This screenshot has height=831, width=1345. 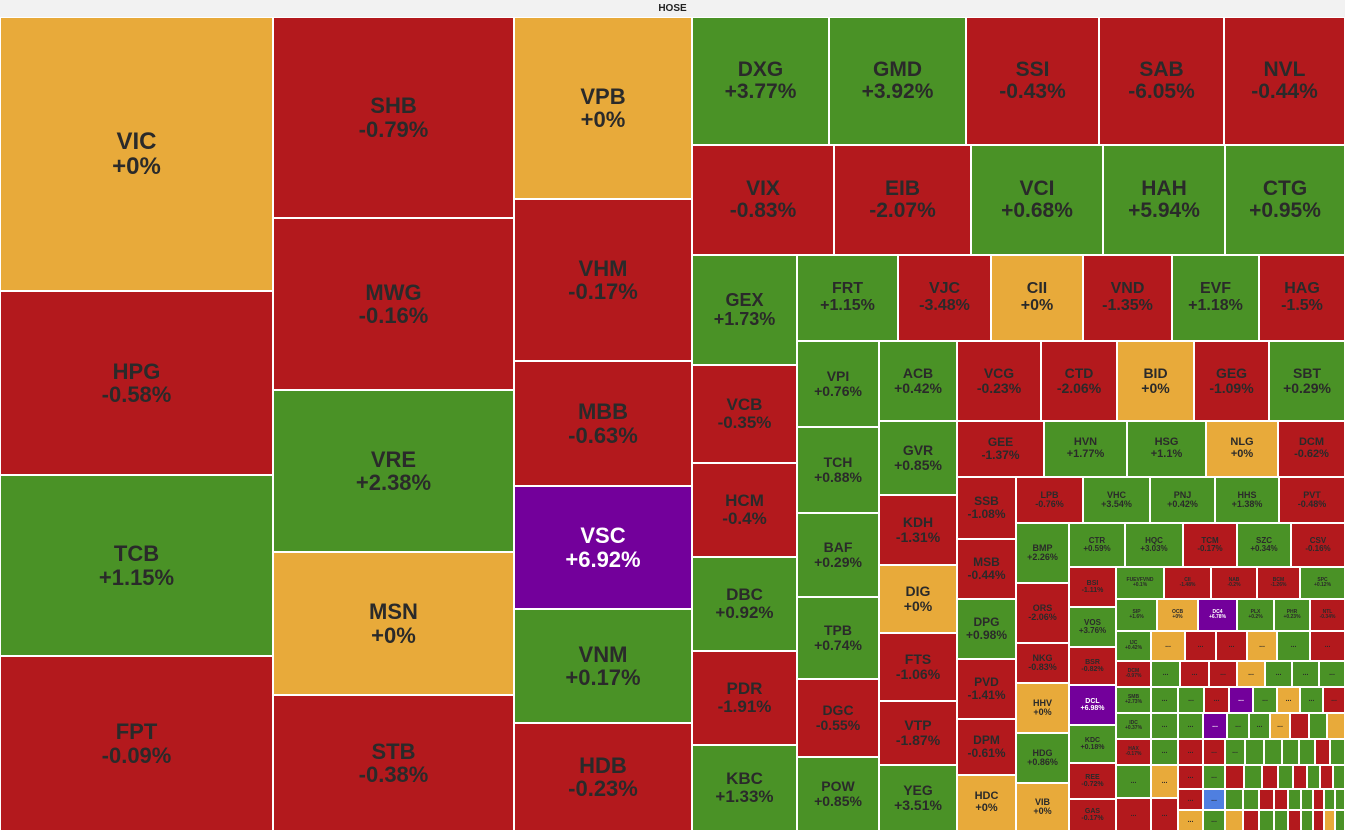 I want to click on stock-tile-gas: GAS -0.17%, so click(x=1092, y=815).